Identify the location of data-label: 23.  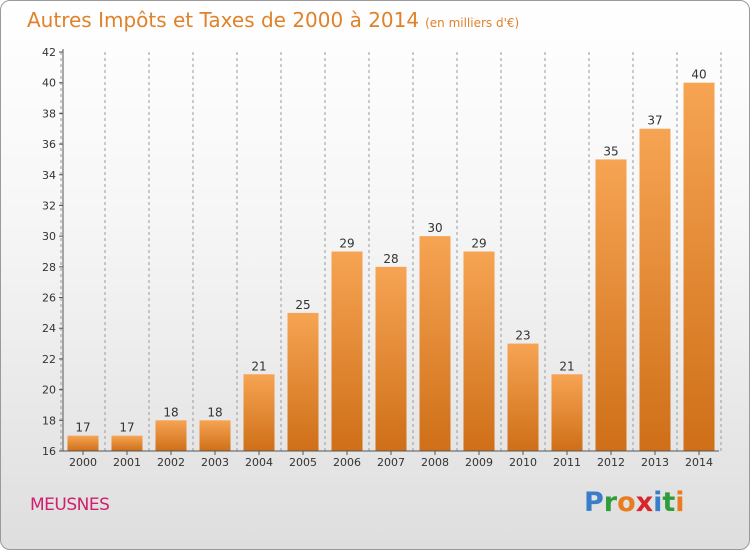
(522, 336).